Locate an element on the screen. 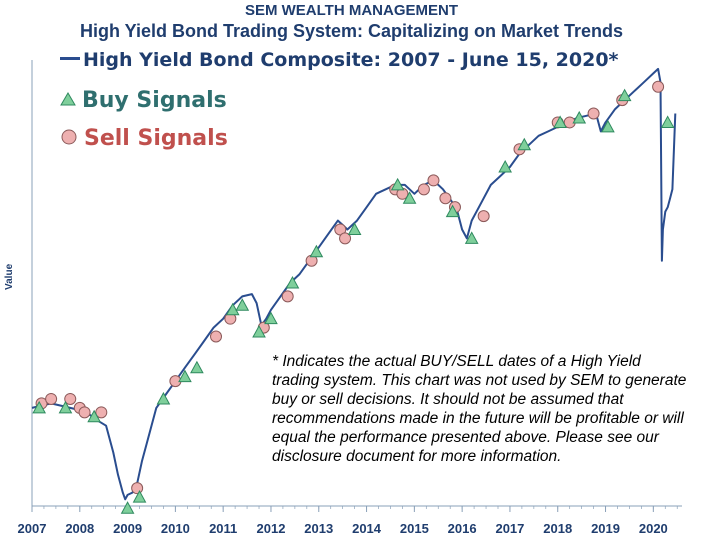 This screenshot has width=703, height=547. x-tick-label: 2007 is located at coordinates (32, 528).